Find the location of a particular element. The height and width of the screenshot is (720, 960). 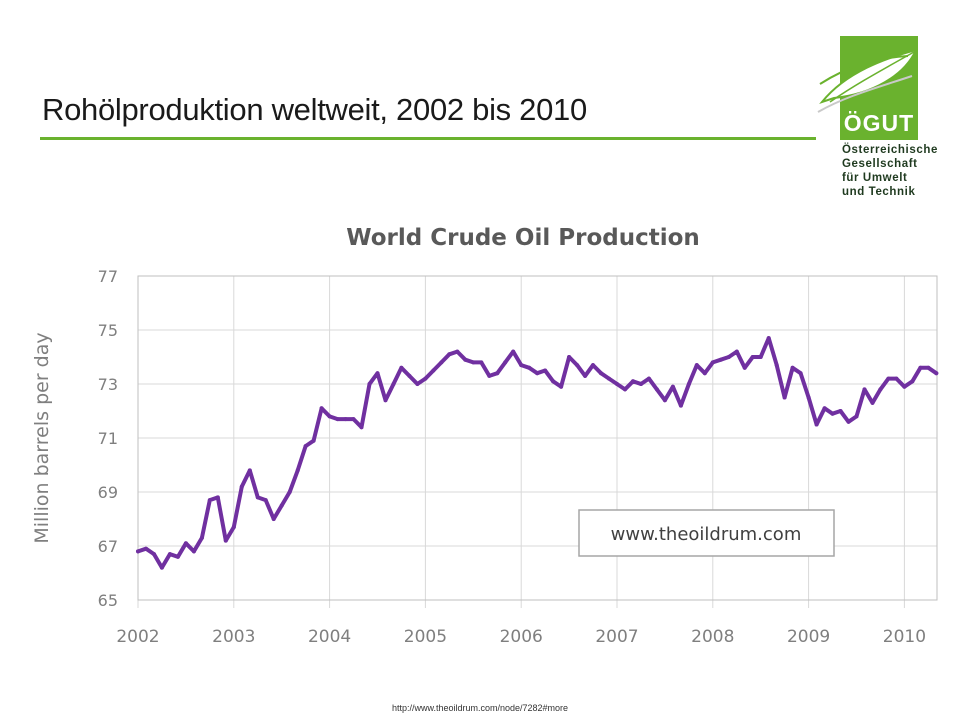

logo-line-3: für Umwelt is located at coordinates (875, 178).